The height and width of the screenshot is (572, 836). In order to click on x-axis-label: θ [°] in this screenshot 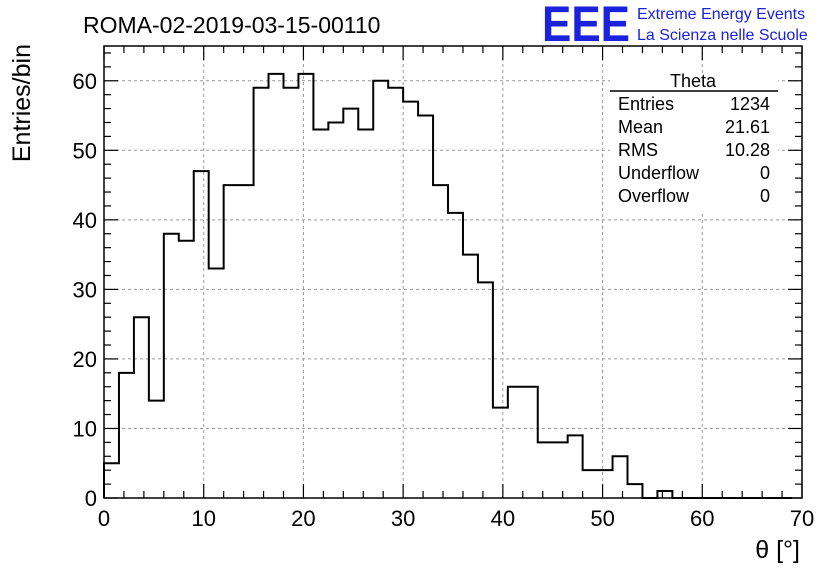, I will do `click(777, 550)`.